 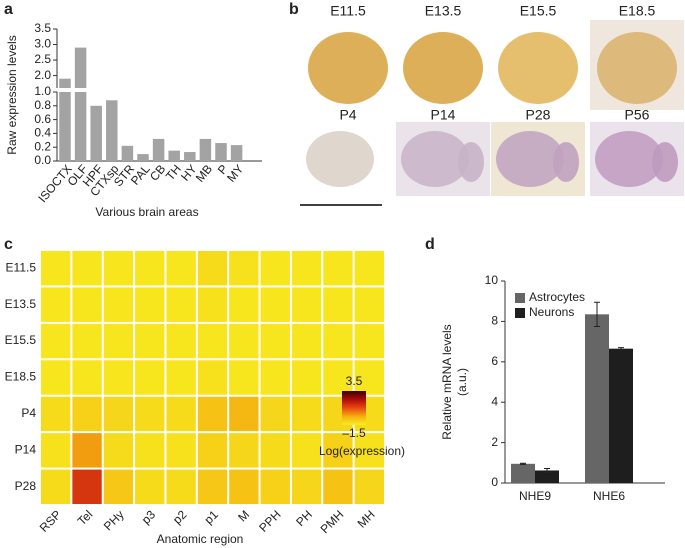 What do you see at coordinates (42, 160) in the screenshot?
I see `y-tick-label: 0.0` at bounding box center [42, 160].